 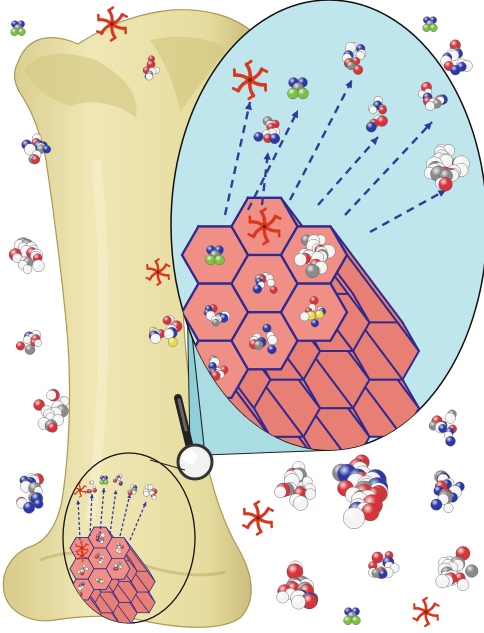 I want to click on scaffold-pore, so click(x=314, y=312).